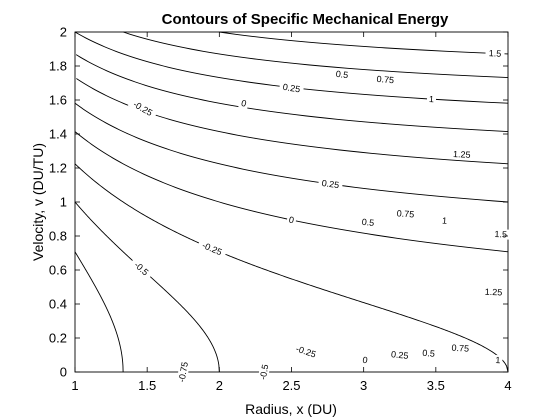 This screenshot has width=560, height=420. Describe the element at coordinates (74, 385) in the screenshot. I see `x-tick-label-1: 1` at that location.